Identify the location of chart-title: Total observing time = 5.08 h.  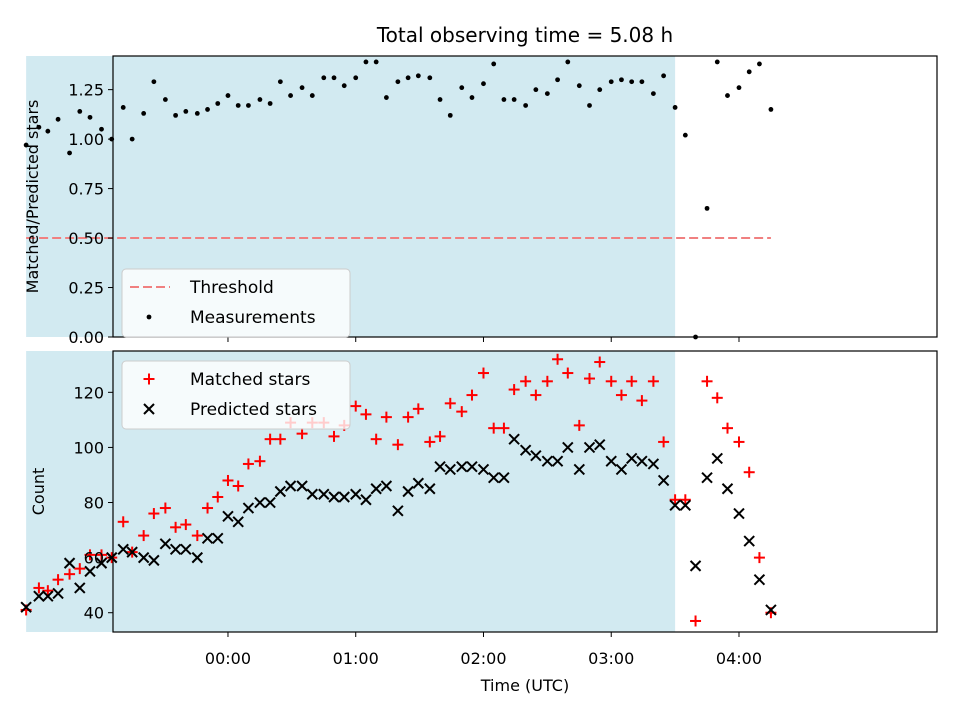
(524, 35).